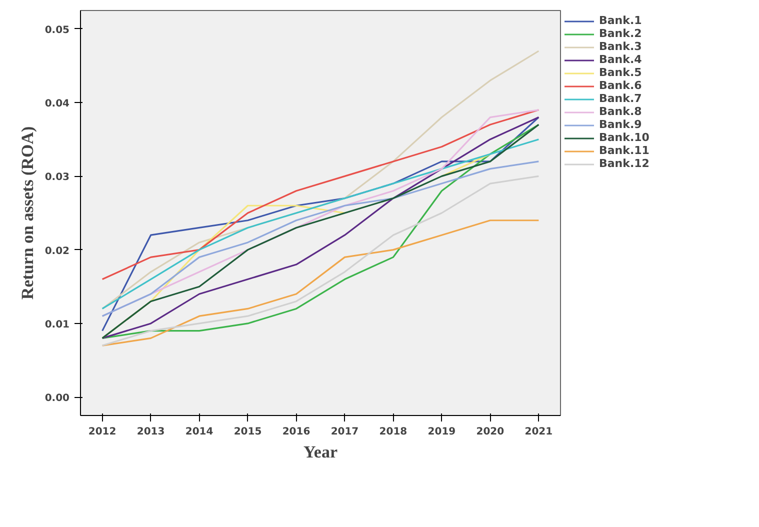 This screenshot has height=527, width=759. What do you see at coordinates (620, 111) in the screenshot?
I see `legend-label: Bank.8` at bounding box center [620, 111].